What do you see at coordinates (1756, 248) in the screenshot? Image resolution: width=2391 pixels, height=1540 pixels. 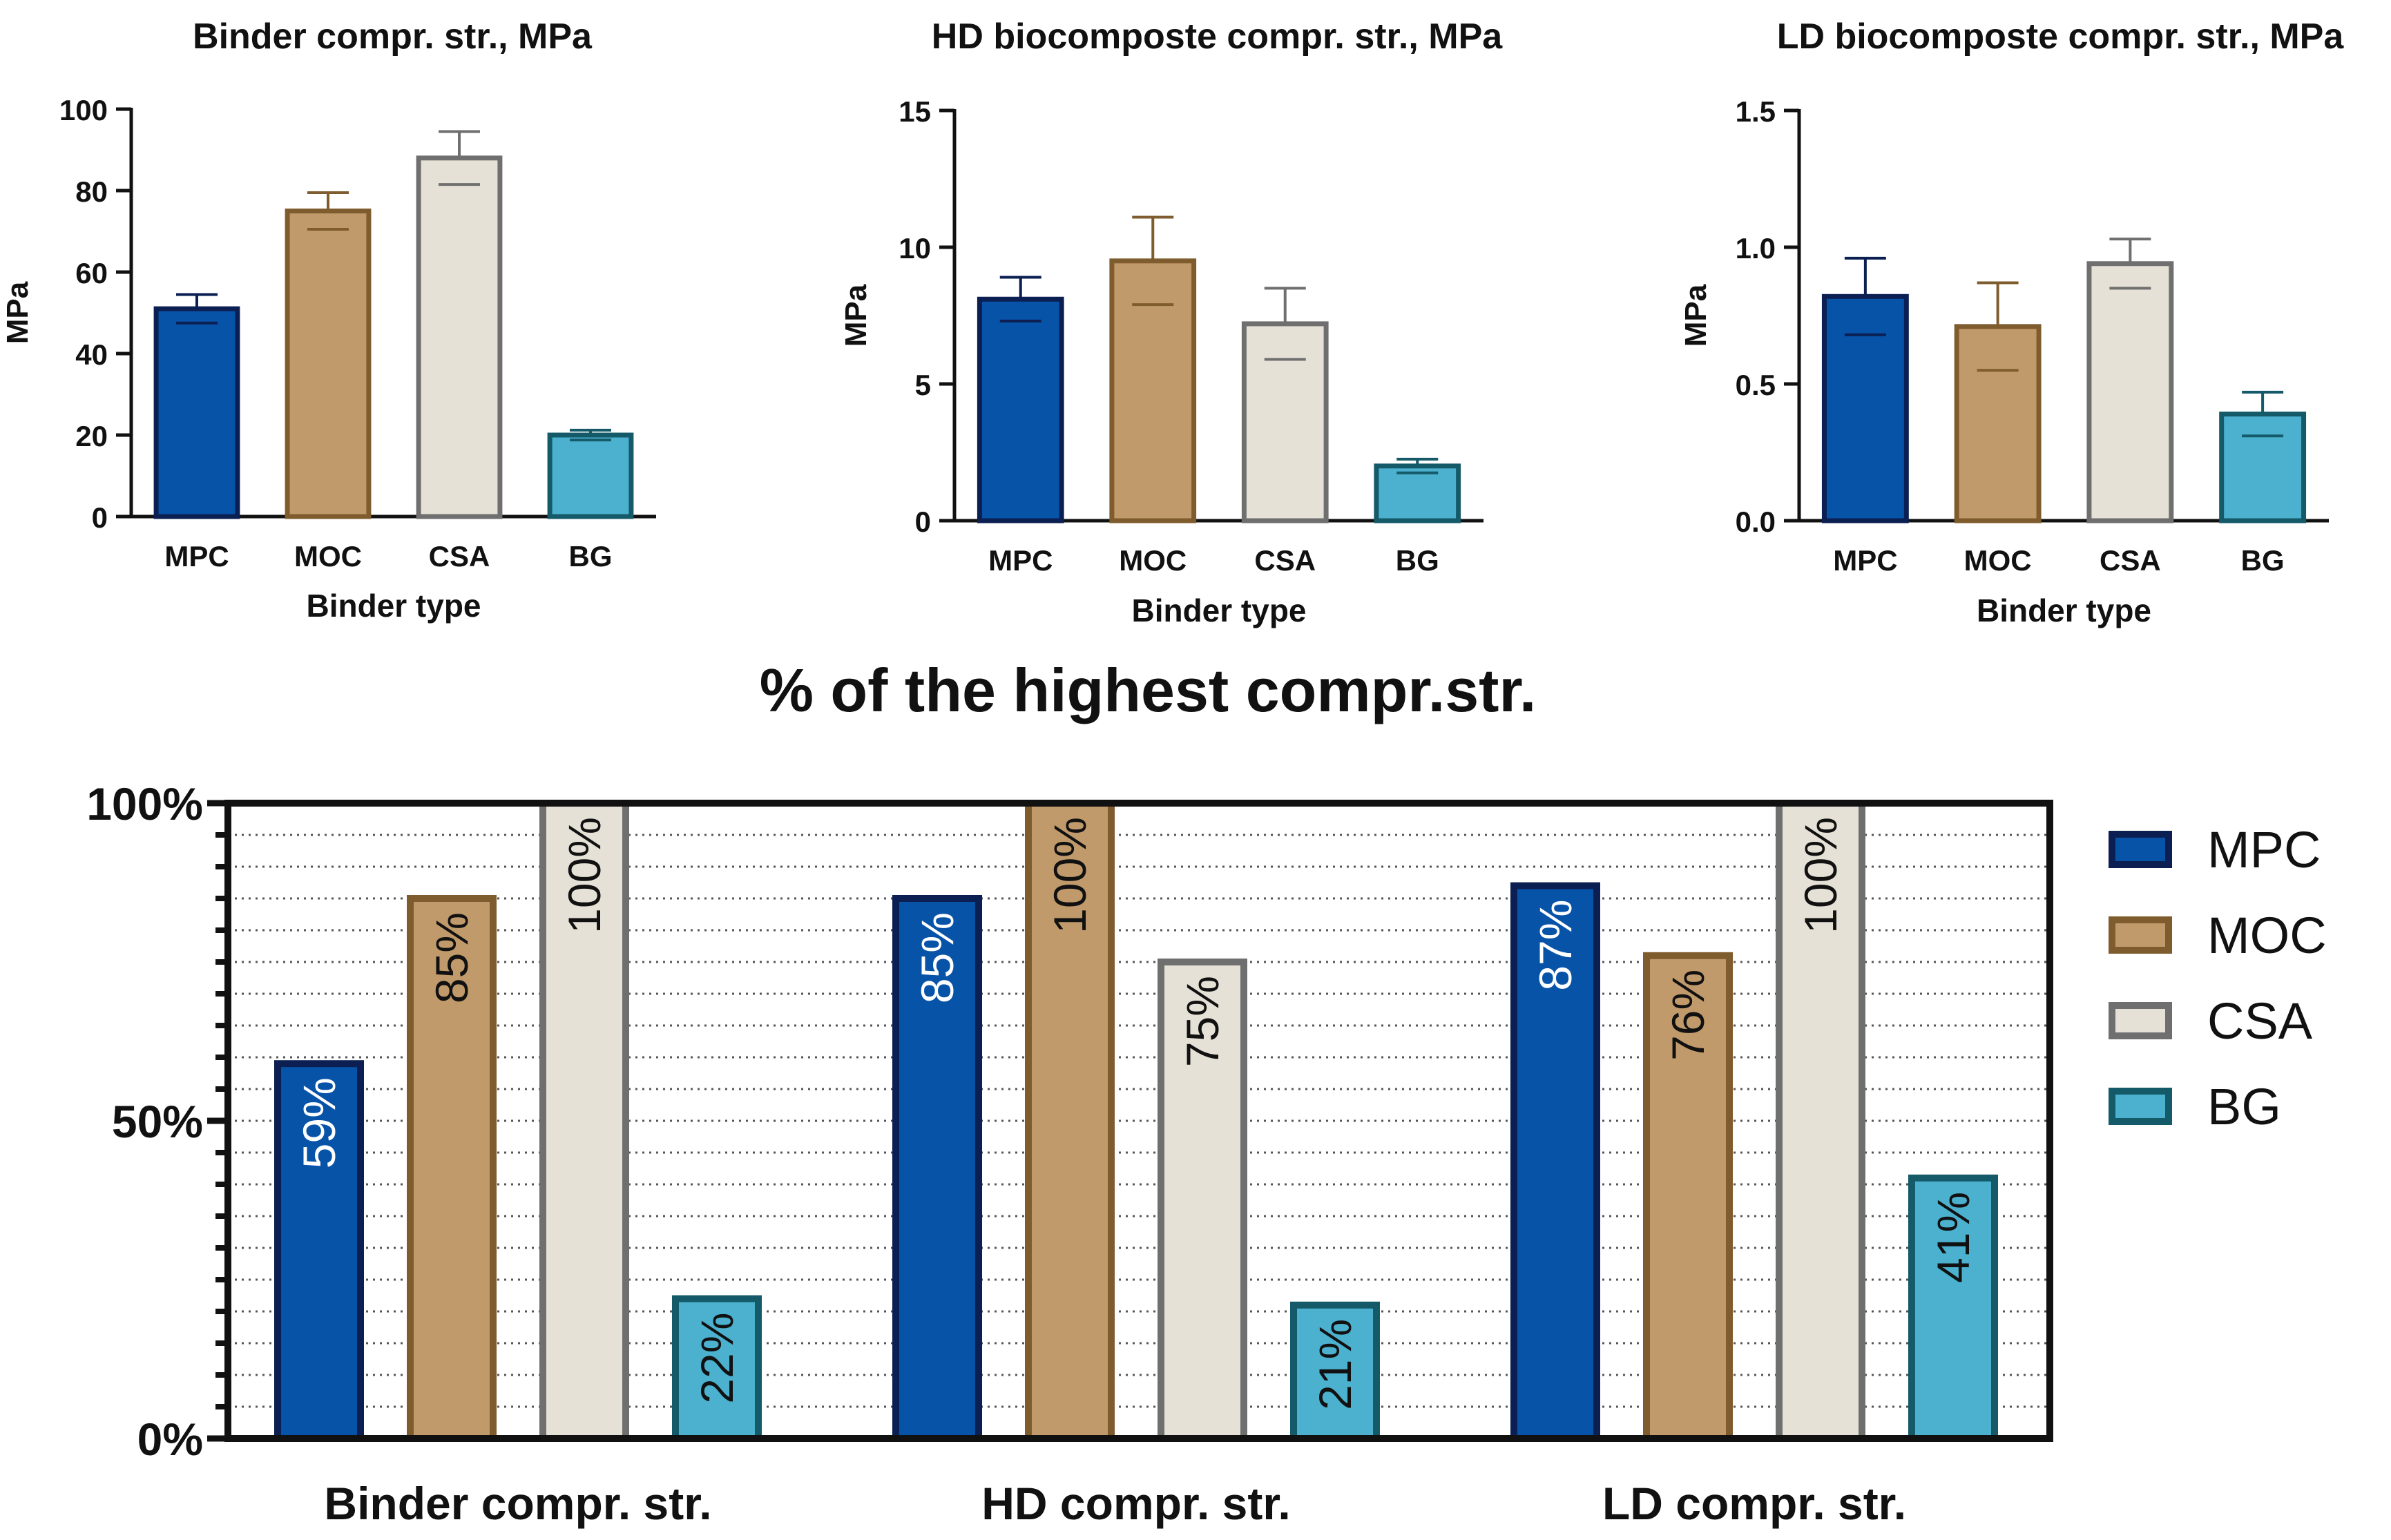 I see `y-tick-label: 1.0` at bounding box center [1756, 248].